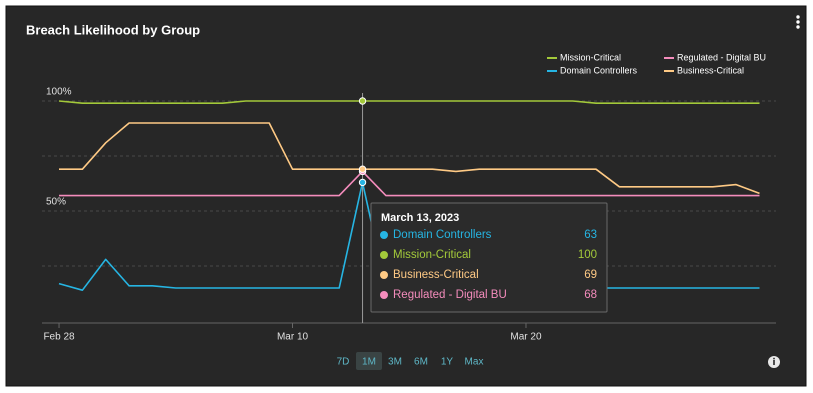  Describe the element at coordinates (56, 202) in the screenshot. I see `y-tick-label: 50%` at that location.